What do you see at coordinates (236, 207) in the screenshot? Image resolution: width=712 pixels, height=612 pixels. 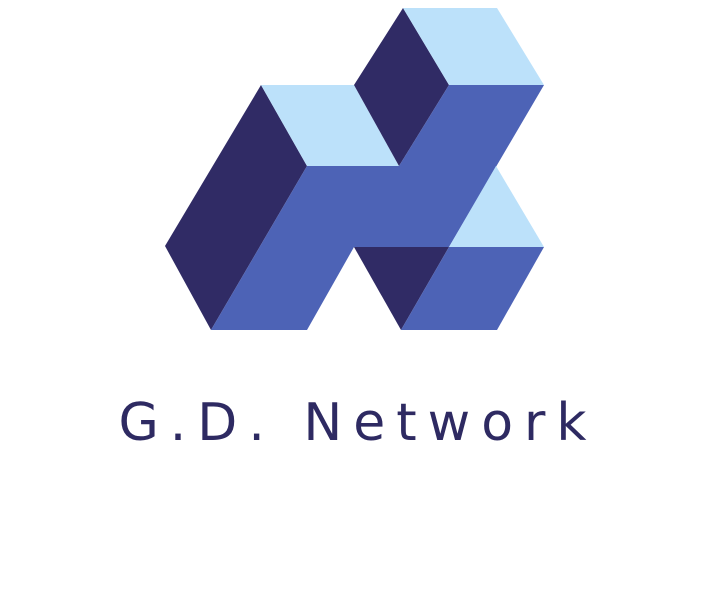 I see `logo-left-side-face` at bounding box center [236, 207].